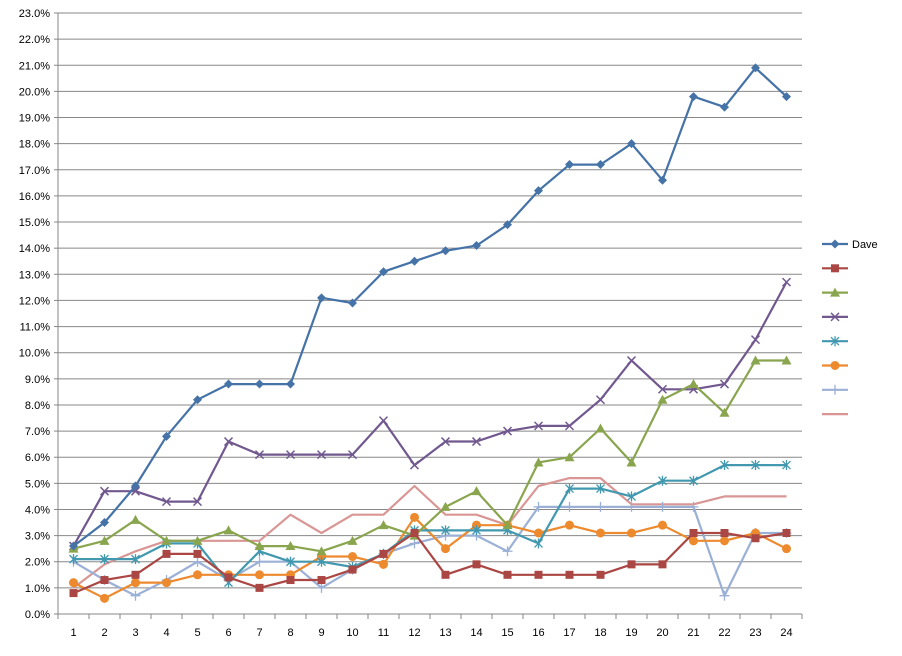 Image resolution: width=902 pixels, height=656 pixels. I want to click on legend-label: Dave, so click(865, 245).